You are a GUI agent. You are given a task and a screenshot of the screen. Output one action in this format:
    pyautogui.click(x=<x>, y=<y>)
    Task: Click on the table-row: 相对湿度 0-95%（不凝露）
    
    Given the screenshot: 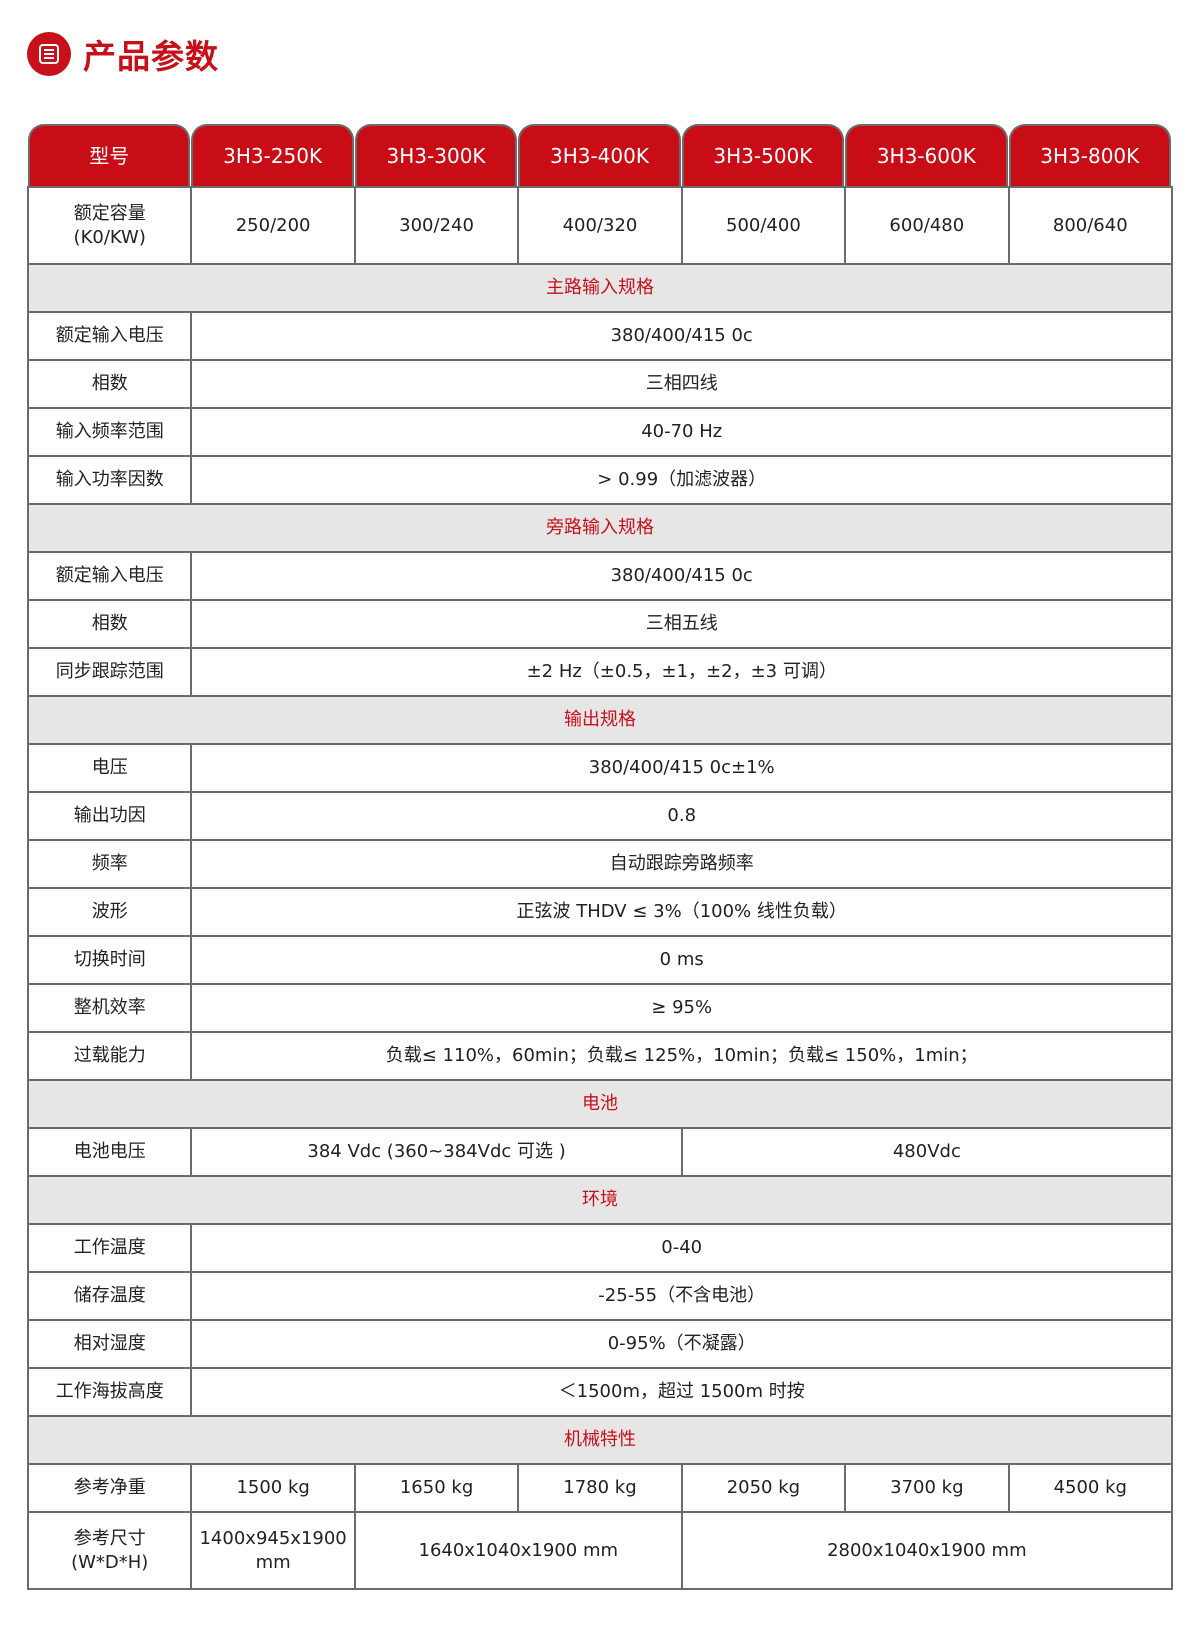 What is the action you would take?
    pyautogui.click(x=599, y=1344)
    